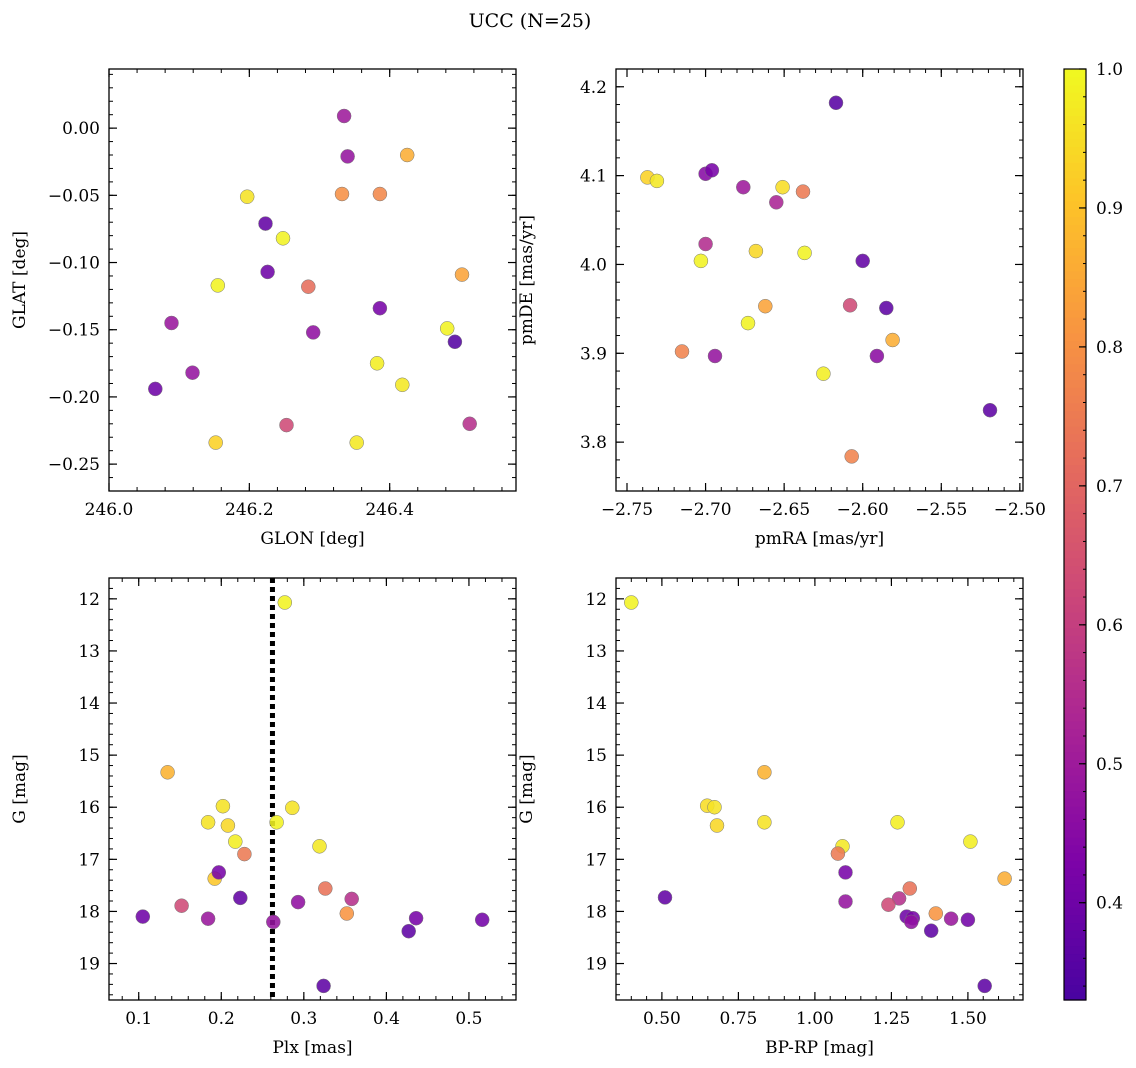 The width and height of the screenshot is (1136, 1068). What do you see at coordinates (468, 1019) in the screenshot?
I see `x-tick-label: 0.5` at bounding box center [468, 1019].